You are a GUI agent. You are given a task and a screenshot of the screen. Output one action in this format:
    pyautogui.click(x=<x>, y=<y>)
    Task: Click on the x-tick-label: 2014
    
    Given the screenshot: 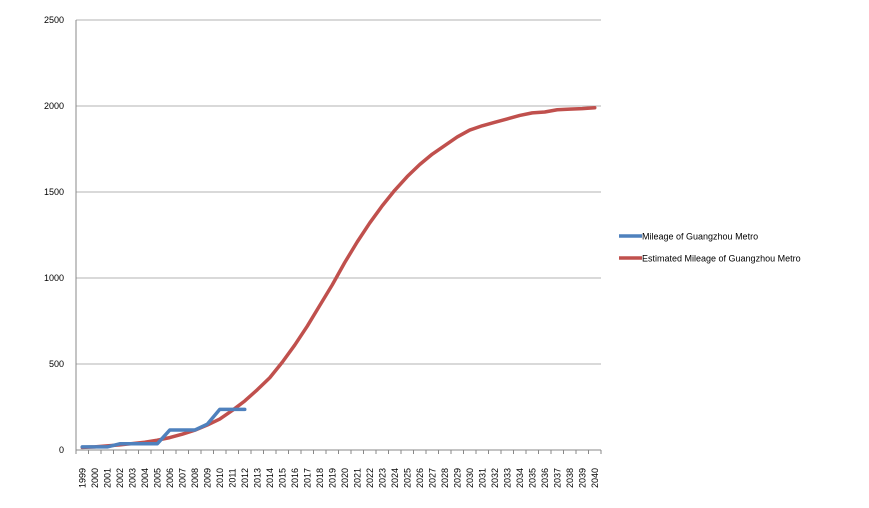 What is the action you would take?
    pyautogui.click(x=270, y=478)
    